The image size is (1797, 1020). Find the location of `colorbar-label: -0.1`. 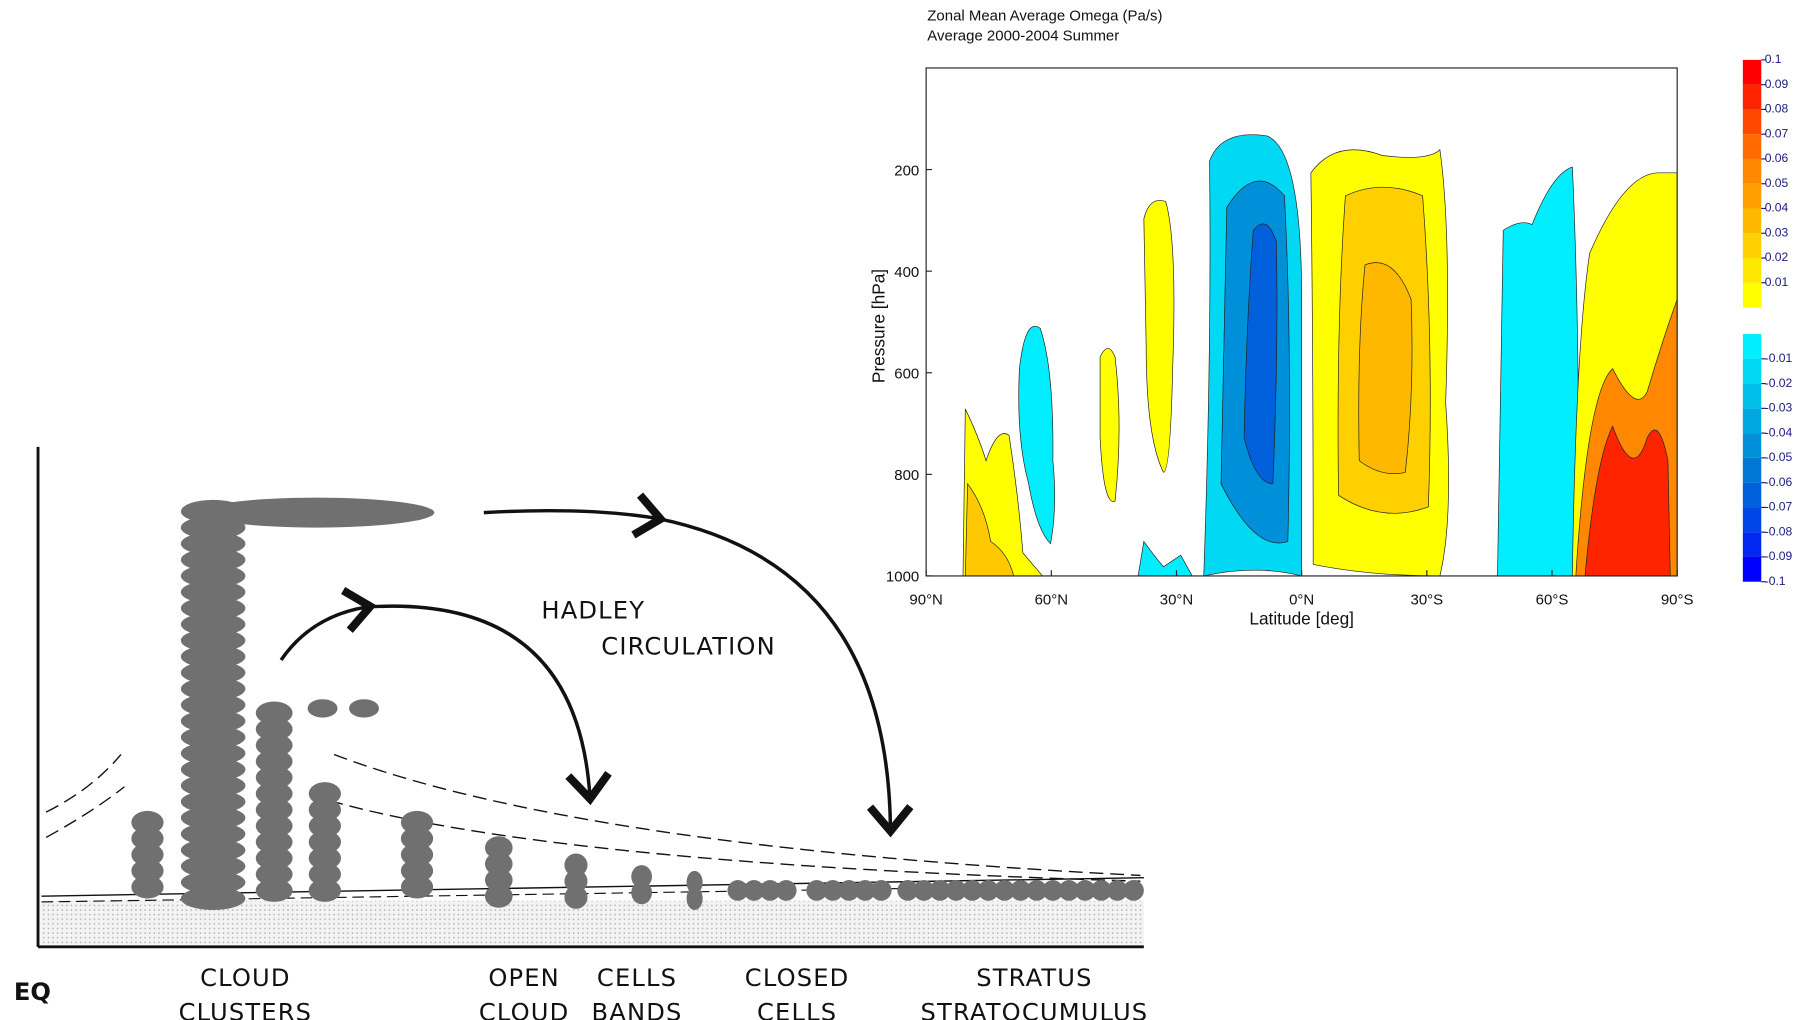

colorbar-label: -0.1 is located at coordinates (1775, 581).